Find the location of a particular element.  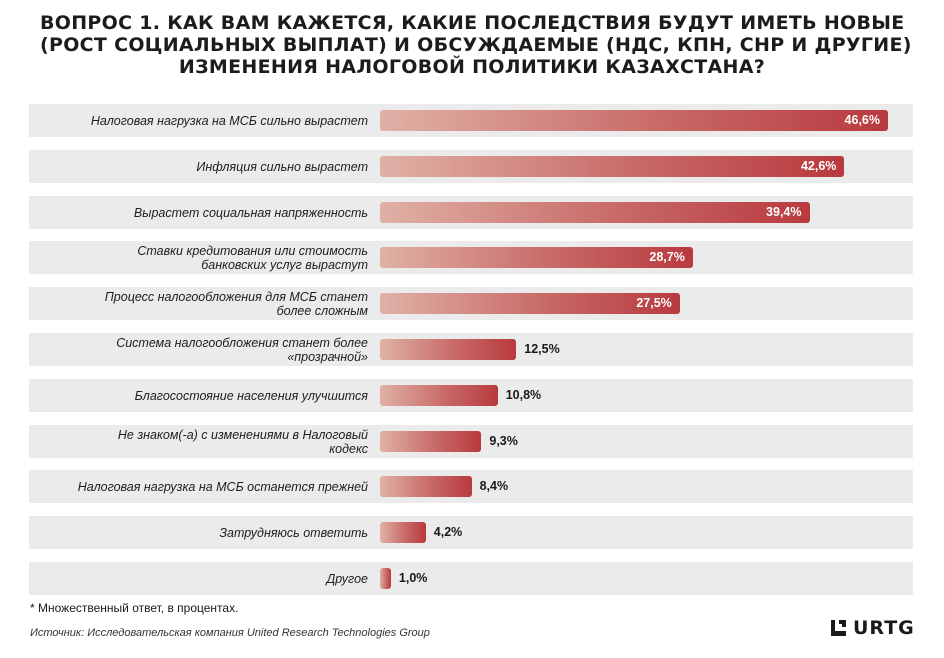

category-label-line: Другое is located at coordinates (347, 578).